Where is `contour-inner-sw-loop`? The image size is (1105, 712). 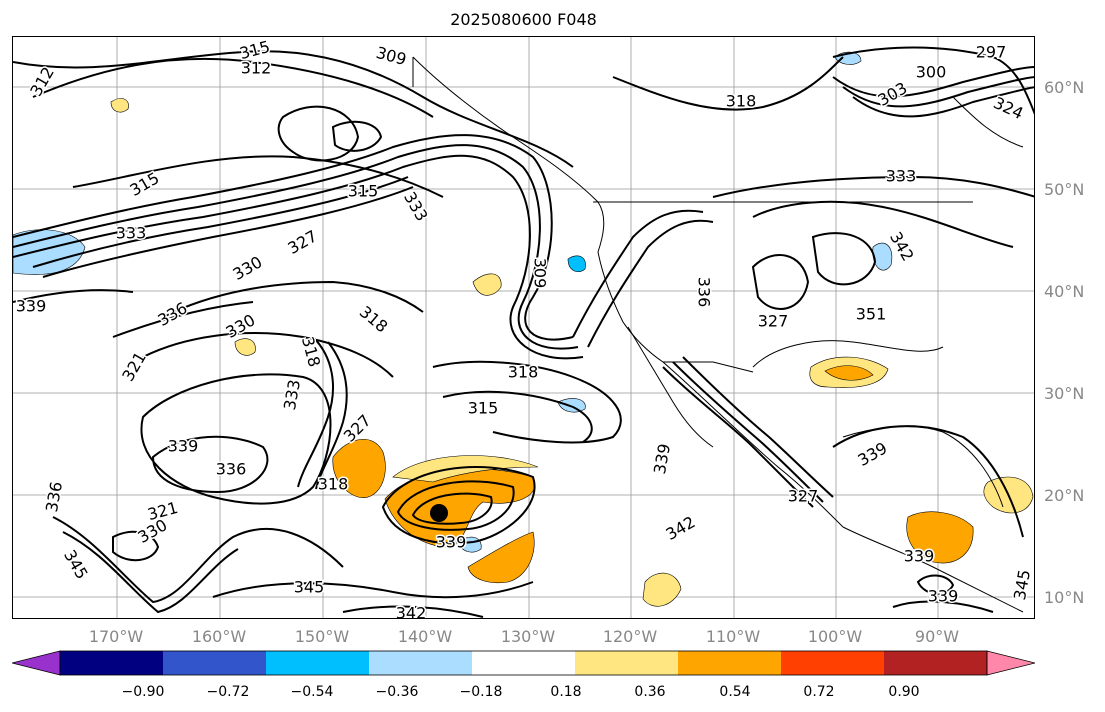
contour-inner-sw-loop is located at coordinates (136, 546).